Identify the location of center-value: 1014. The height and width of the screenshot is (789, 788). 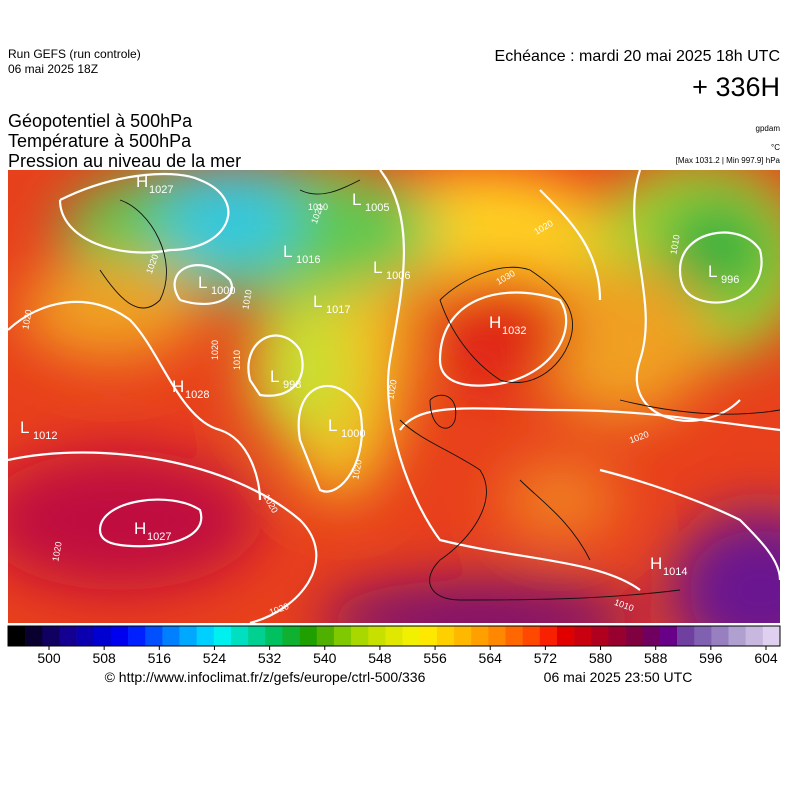
(675, 572).